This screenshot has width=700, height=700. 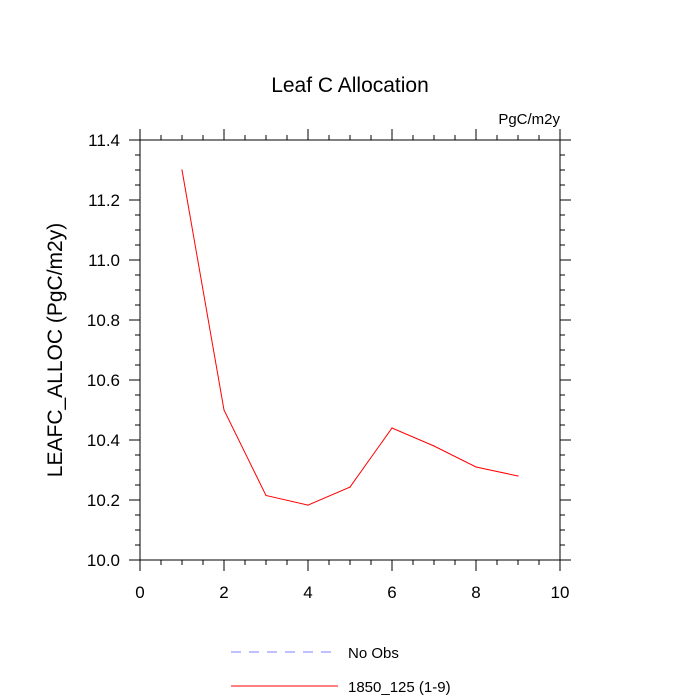 What do you see at coordinates (560, 592) in the screenshot?
I see `x-tick-label: 10` at bounding box center [560, 592].